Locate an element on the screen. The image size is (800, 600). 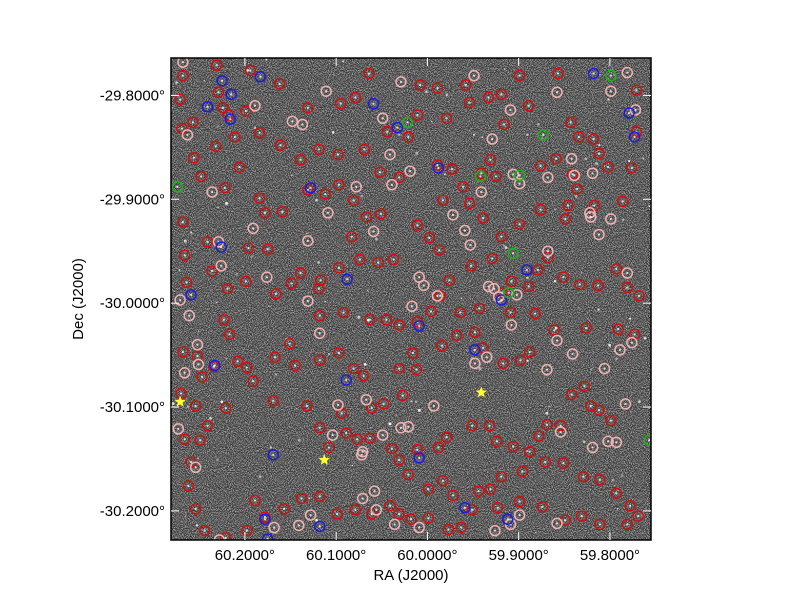
x-axis-title: RA (J2000) is located at coordinates (410, 575).